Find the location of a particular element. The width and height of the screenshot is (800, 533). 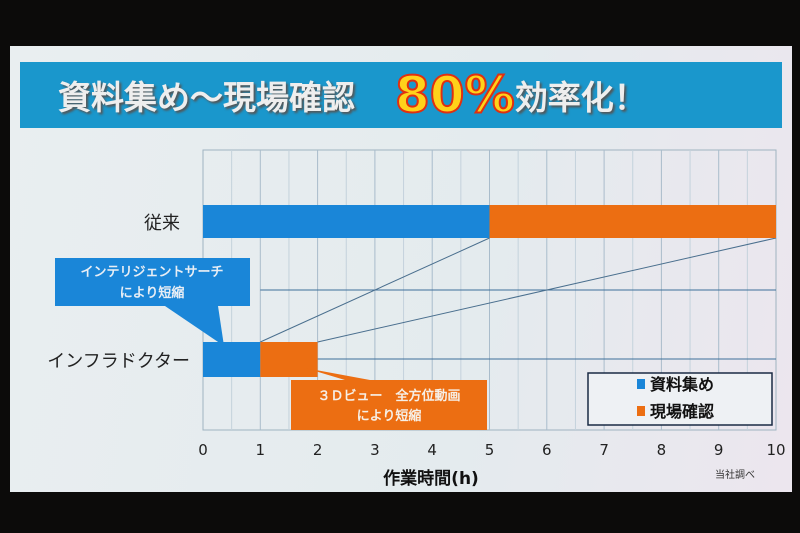

category-label: インフラドクター is located at coordinates (118, 361).